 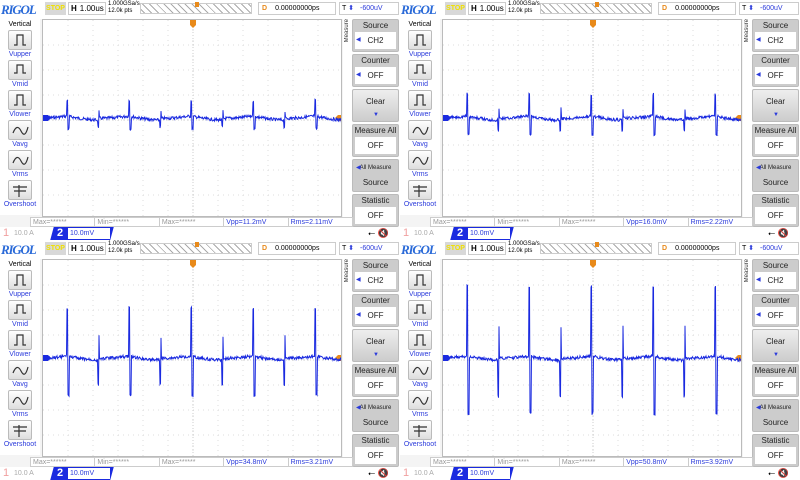 I want to click on acquisition-info: 1.000GSa/s 12.0k pts, so click(x=524, y=8).